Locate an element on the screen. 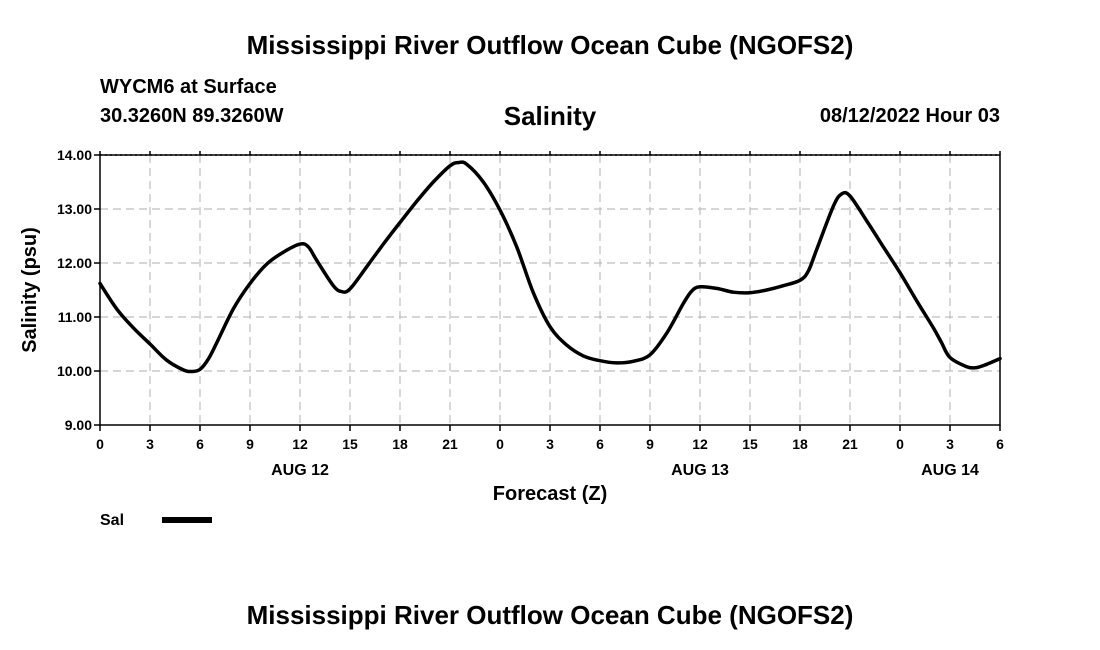 Image resolution: width=1100 pixels, height=650 pixels. y-tick-label: 14.00 is located at coordinates (74, 155).